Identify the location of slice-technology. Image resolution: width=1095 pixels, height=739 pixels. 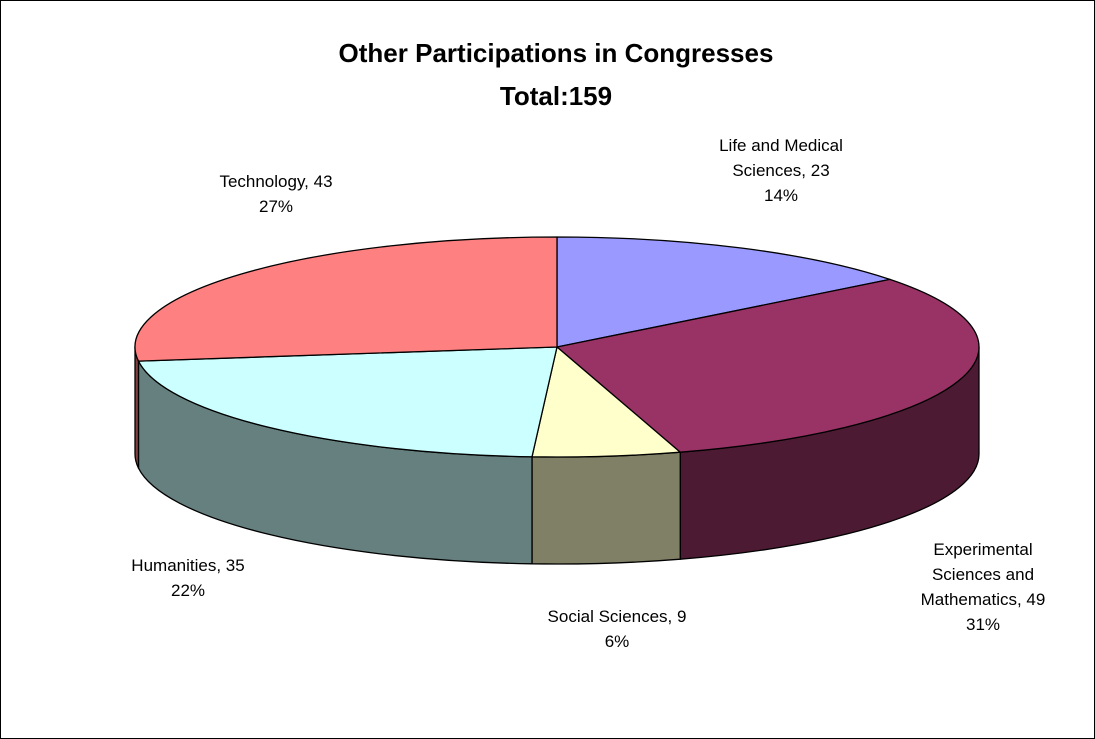
(346, 299).